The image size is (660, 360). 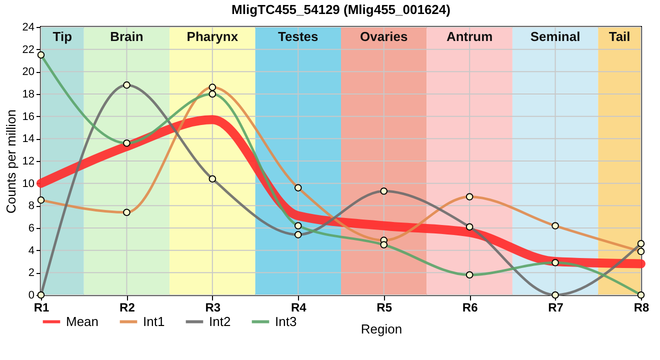 What do you see at coordinates (31, 273) in the screenshot?
I see `y-tick-label: 2` at bounding box center [31, 273].